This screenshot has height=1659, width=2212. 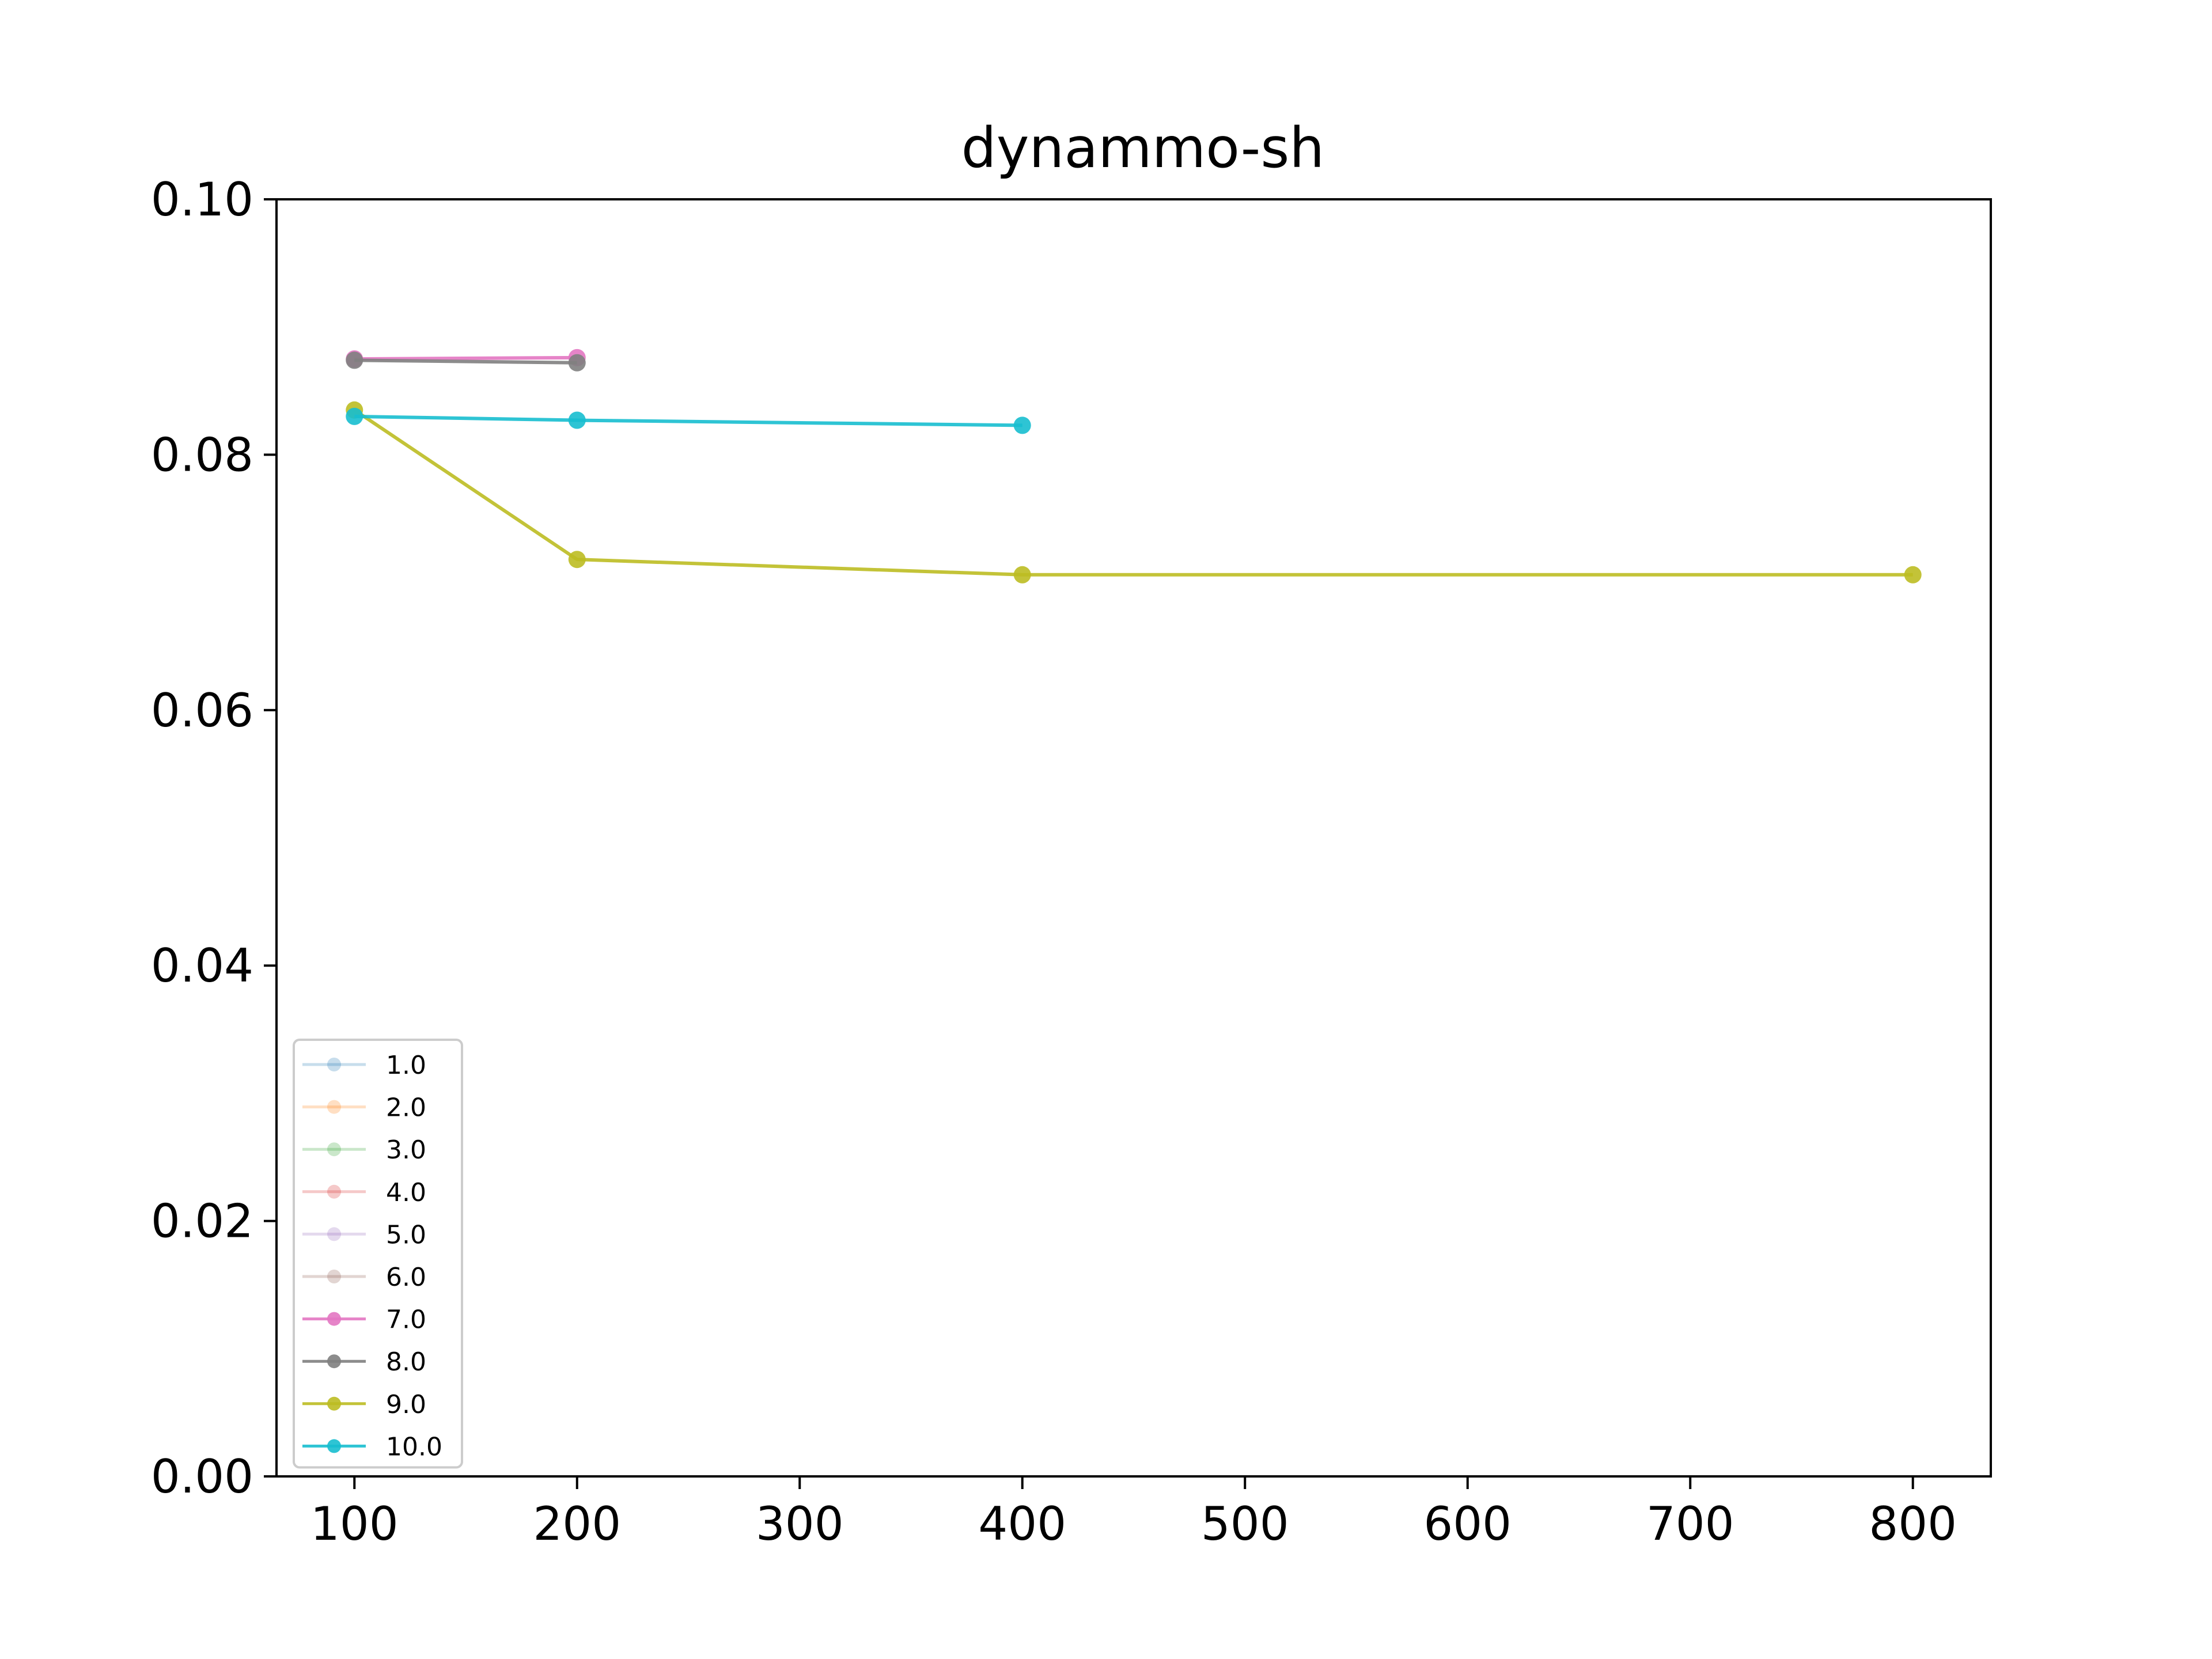 I want to click on legend-label: 5.0, so click(x=406, y=1234).